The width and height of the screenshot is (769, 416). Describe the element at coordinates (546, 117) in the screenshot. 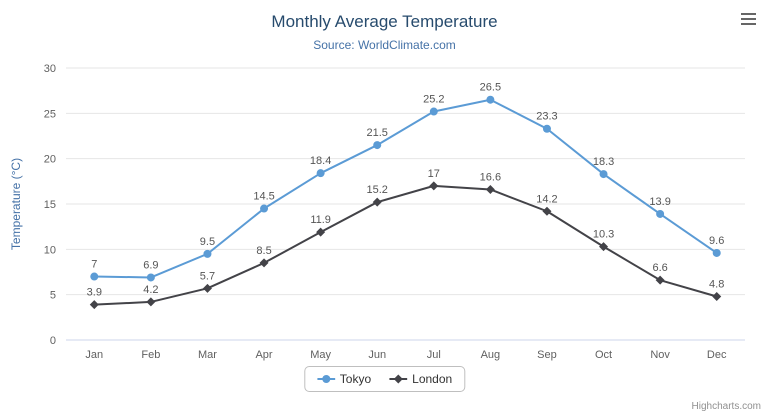

I see `data-label: 23.3` at that location.